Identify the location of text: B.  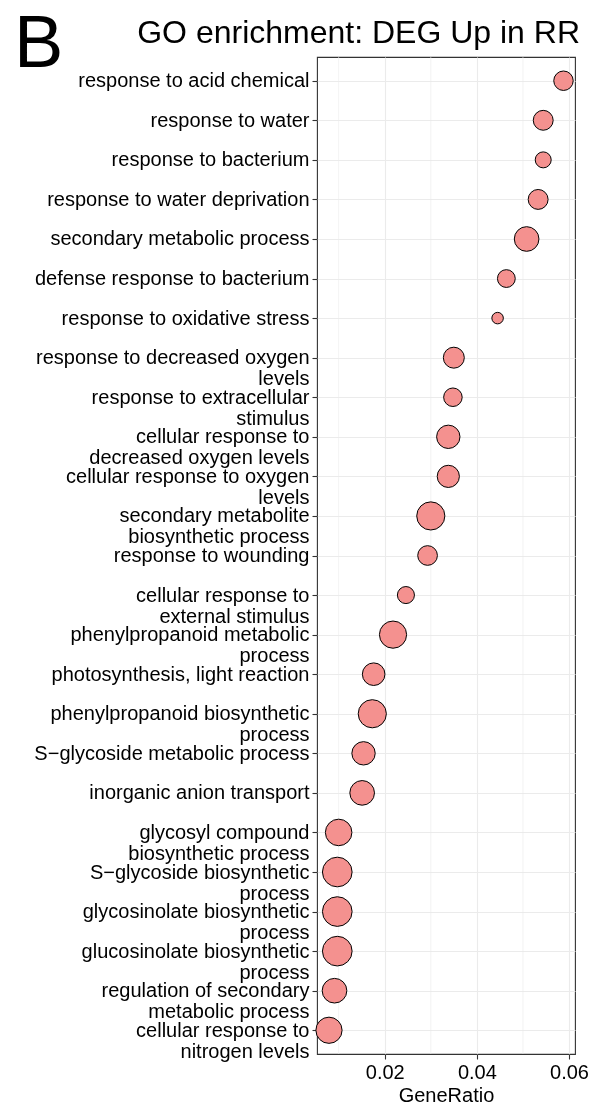
(39, 41).